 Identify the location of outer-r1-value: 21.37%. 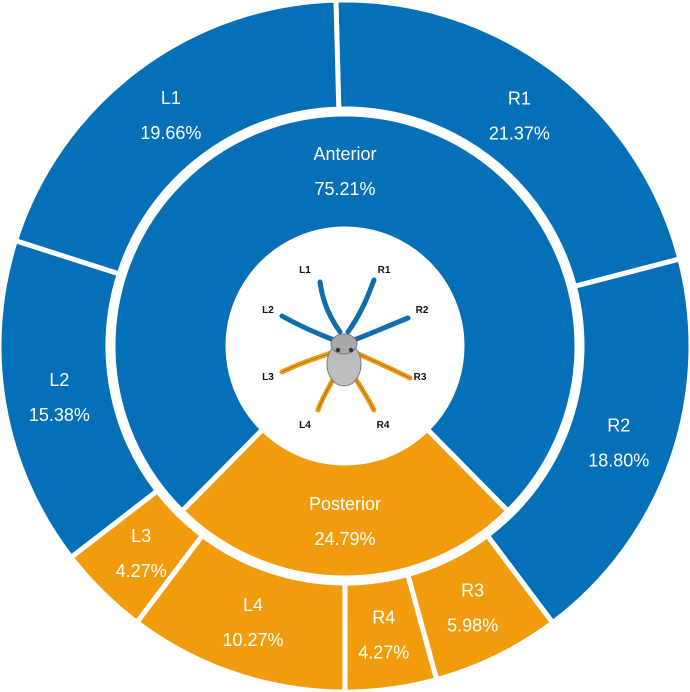
(519, 133).